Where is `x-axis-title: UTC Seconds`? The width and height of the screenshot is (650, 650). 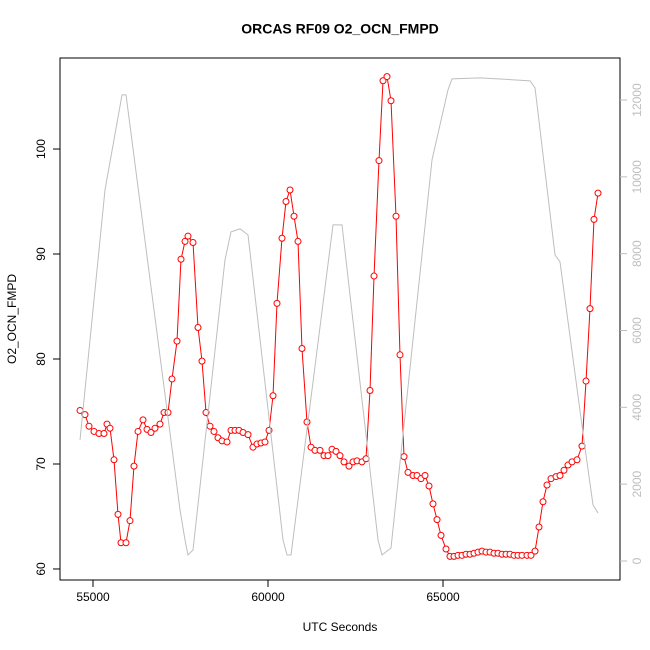 x-axis-title: UTC Seconds is located at coordinates (340, 627).